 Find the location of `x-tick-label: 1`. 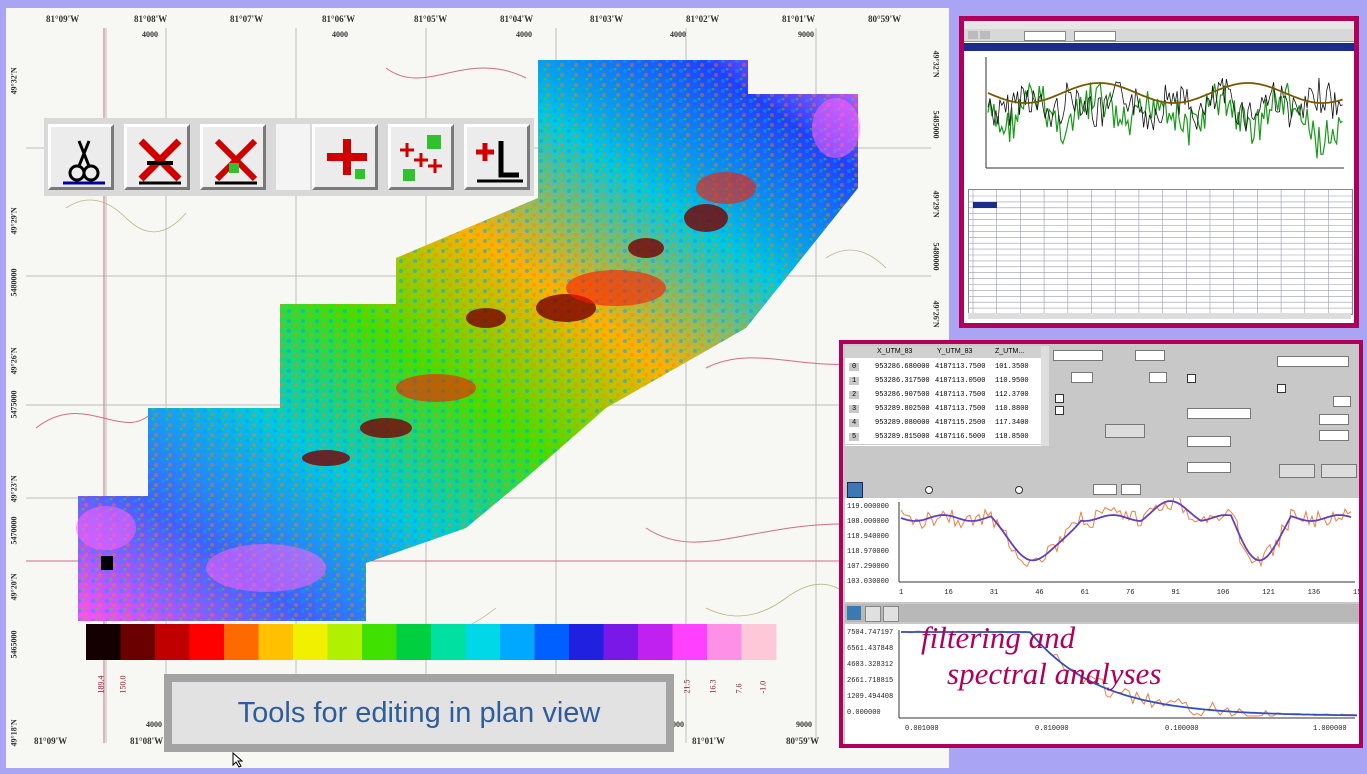

x-tick-label: 1 is located at coordinates (901, 593).